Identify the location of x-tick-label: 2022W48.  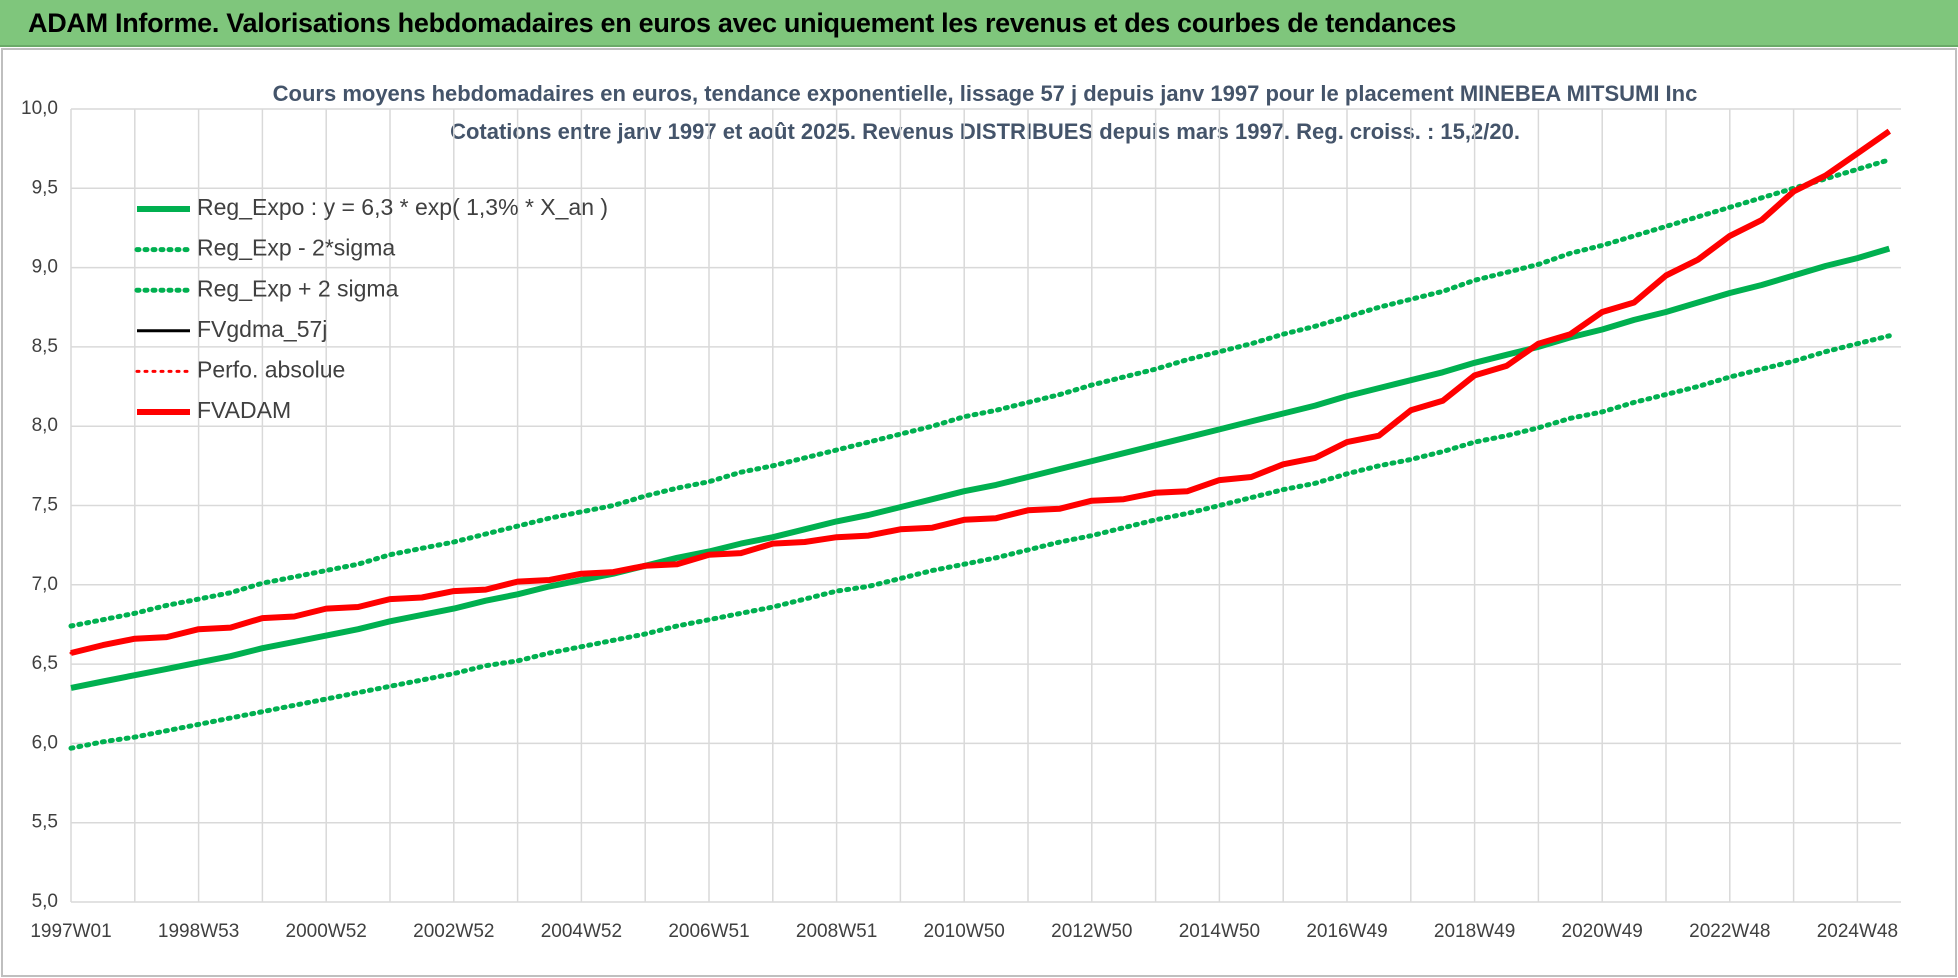
(1729, 931).